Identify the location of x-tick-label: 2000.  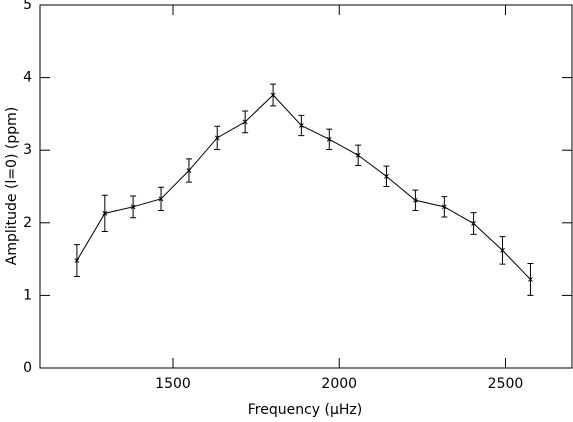
(339, 384).